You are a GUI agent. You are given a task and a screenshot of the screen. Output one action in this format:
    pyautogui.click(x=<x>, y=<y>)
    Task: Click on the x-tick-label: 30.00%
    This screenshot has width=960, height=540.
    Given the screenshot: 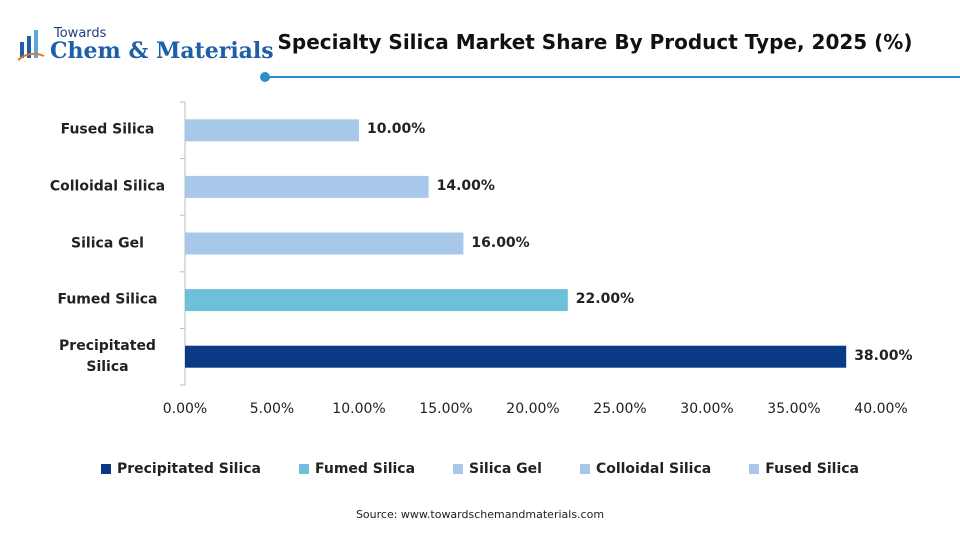 What is the action you would take?
    pyautogui.click(x=707, y=409)
    